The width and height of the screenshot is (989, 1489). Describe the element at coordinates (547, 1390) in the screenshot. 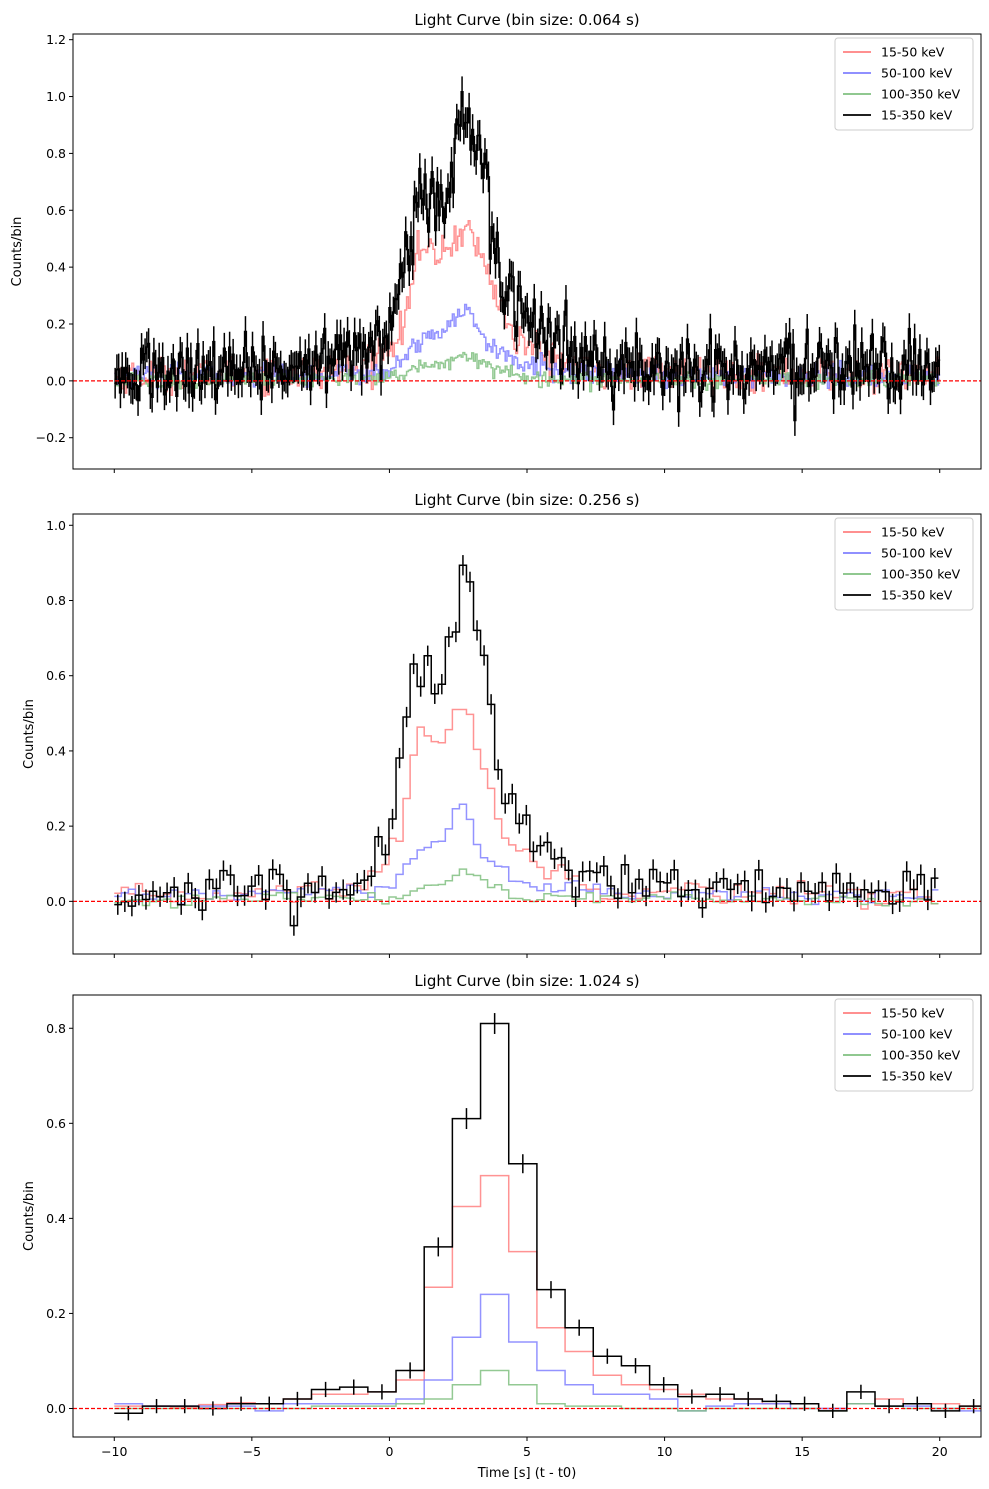

I see `series-line-100-350-kev` at that location.